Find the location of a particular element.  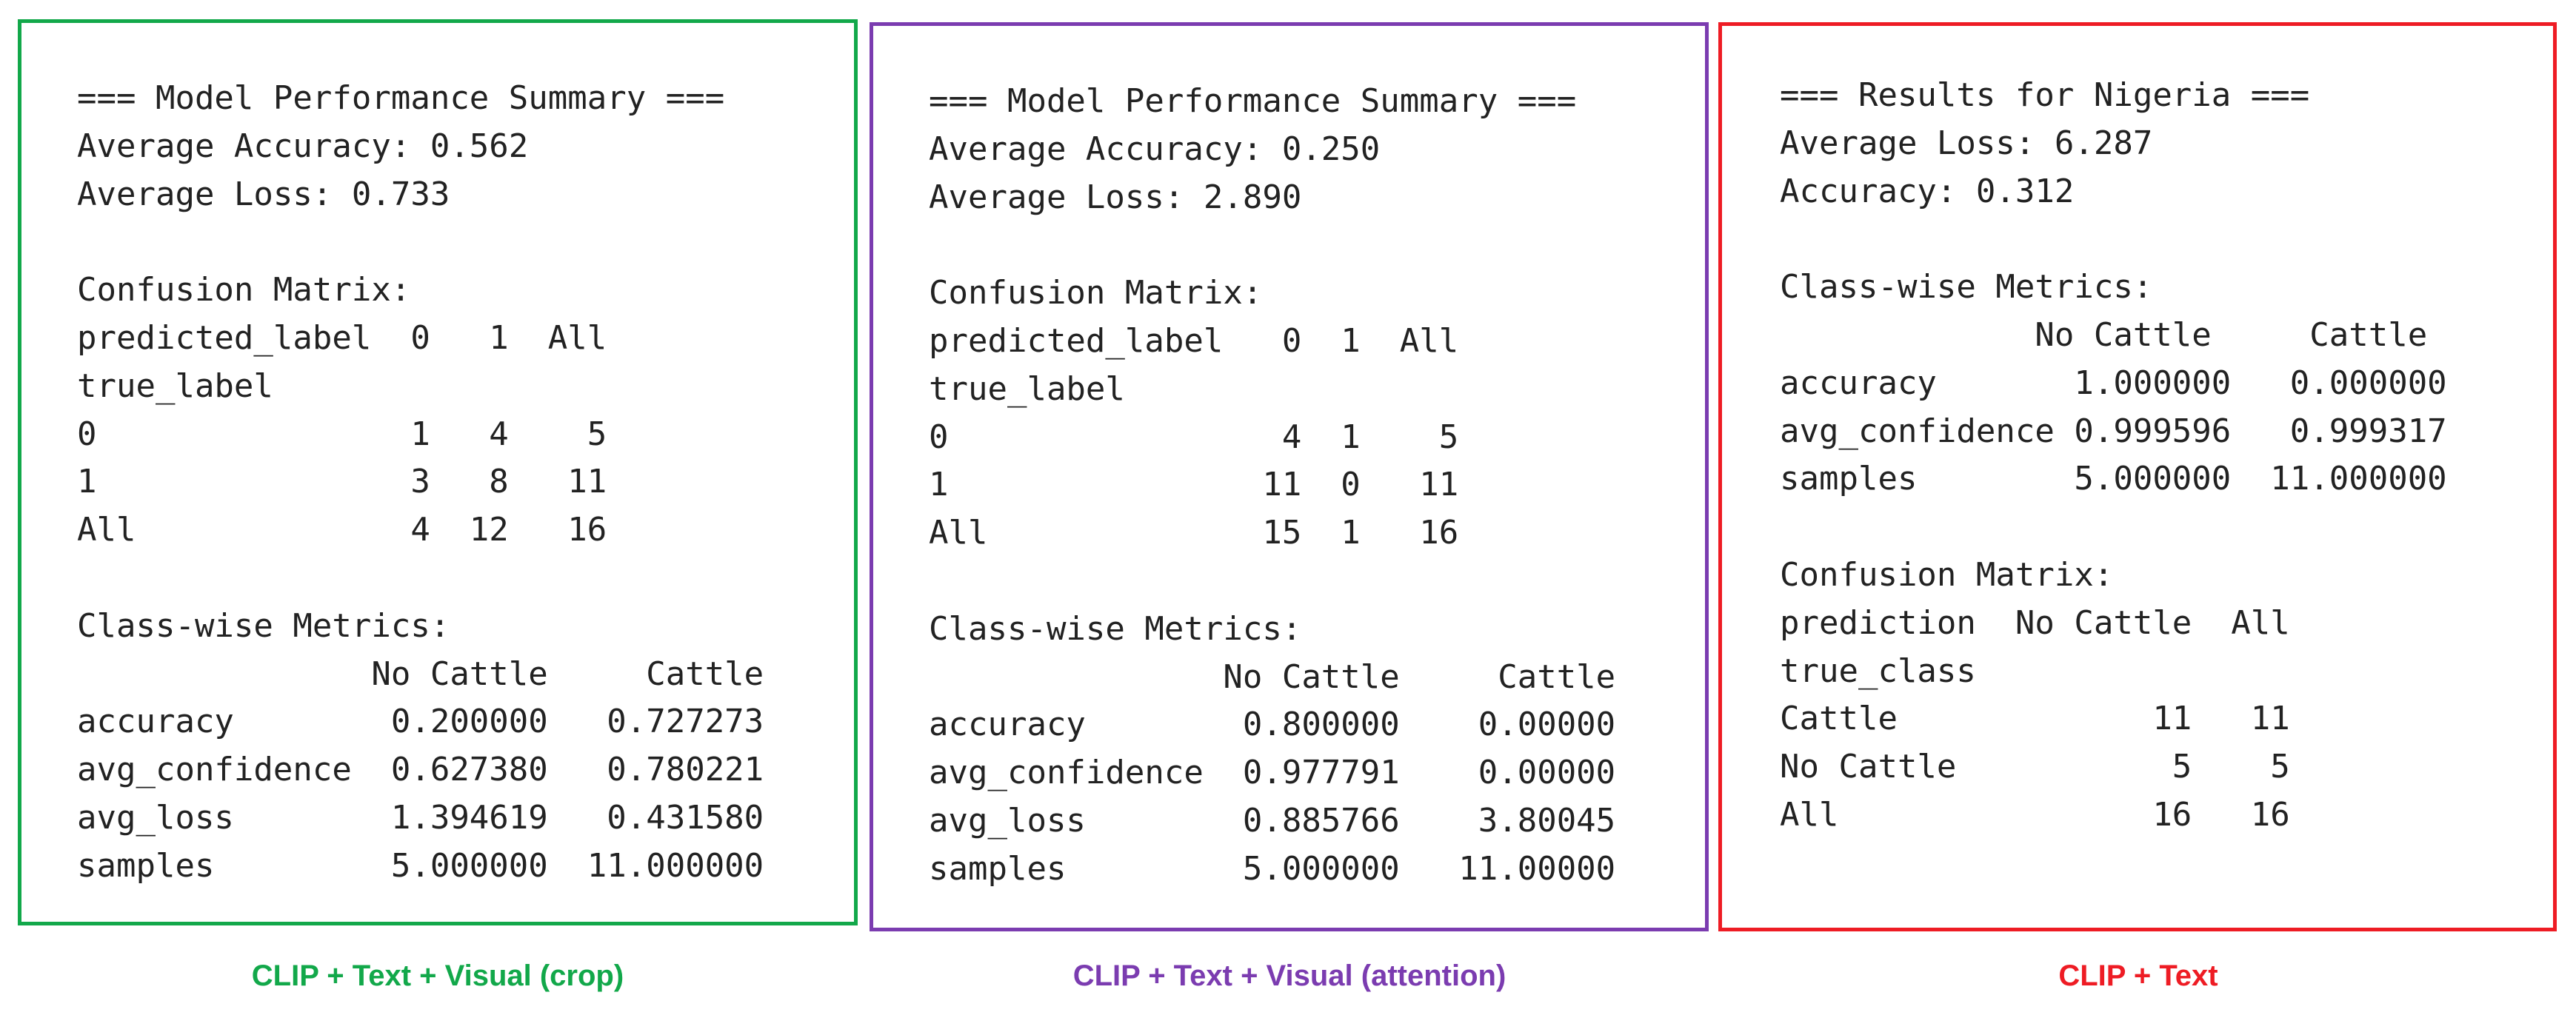

output-line: Average Accuracy: 0.562 is located at coordinates (303, 146).